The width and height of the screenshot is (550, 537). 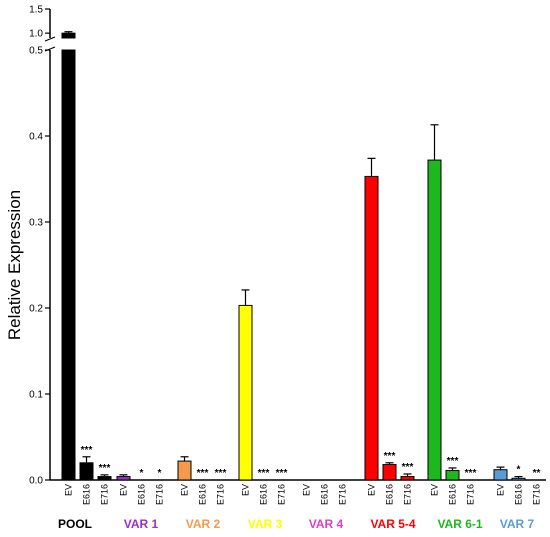 What do you see at coordinates (36, 51) in the screenshot?
I see `y-tick-label: 0.5` at bounding box center [36, 51].